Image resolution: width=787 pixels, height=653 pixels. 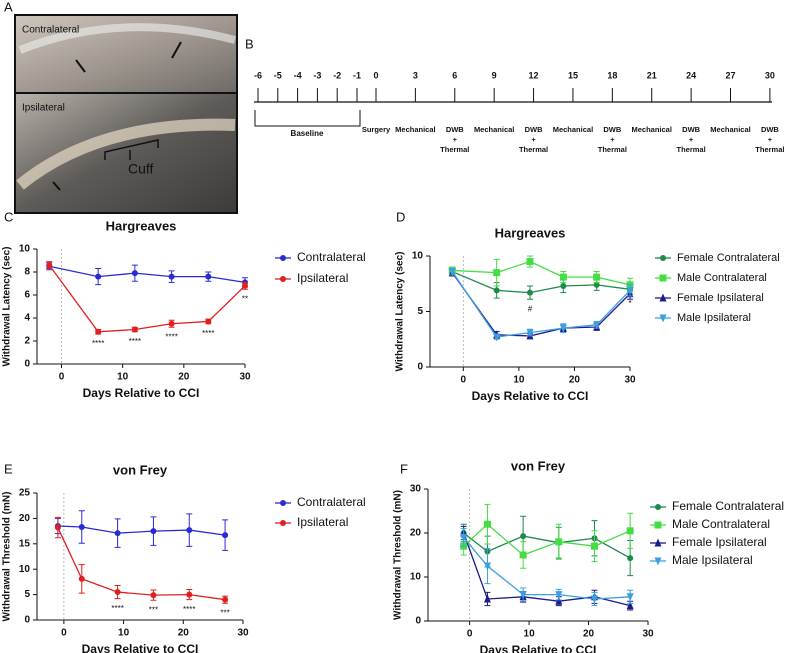 I want to click on panel-letter: A, so click(x=8, y=7).